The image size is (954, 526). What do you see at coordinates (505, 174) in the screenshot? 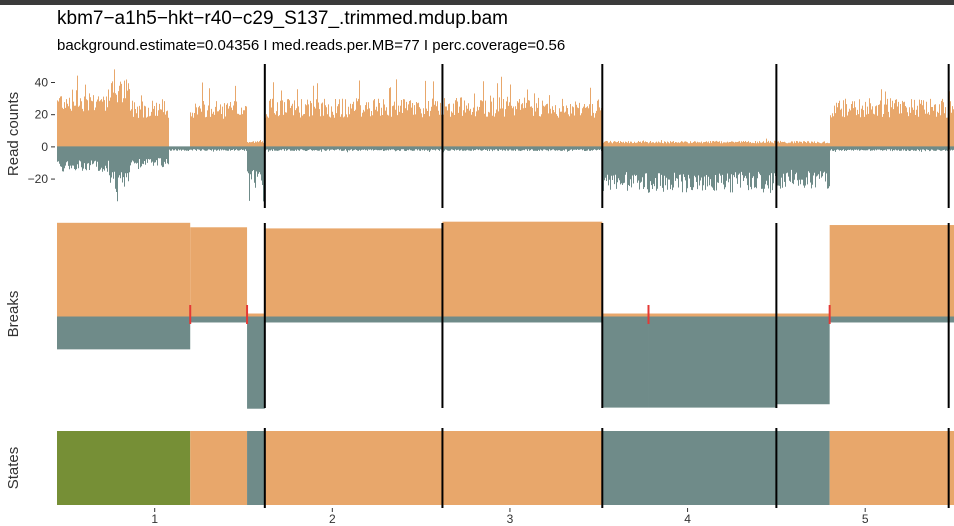
I see `read-counts-minus-bars` at bounding box center [505, 174].